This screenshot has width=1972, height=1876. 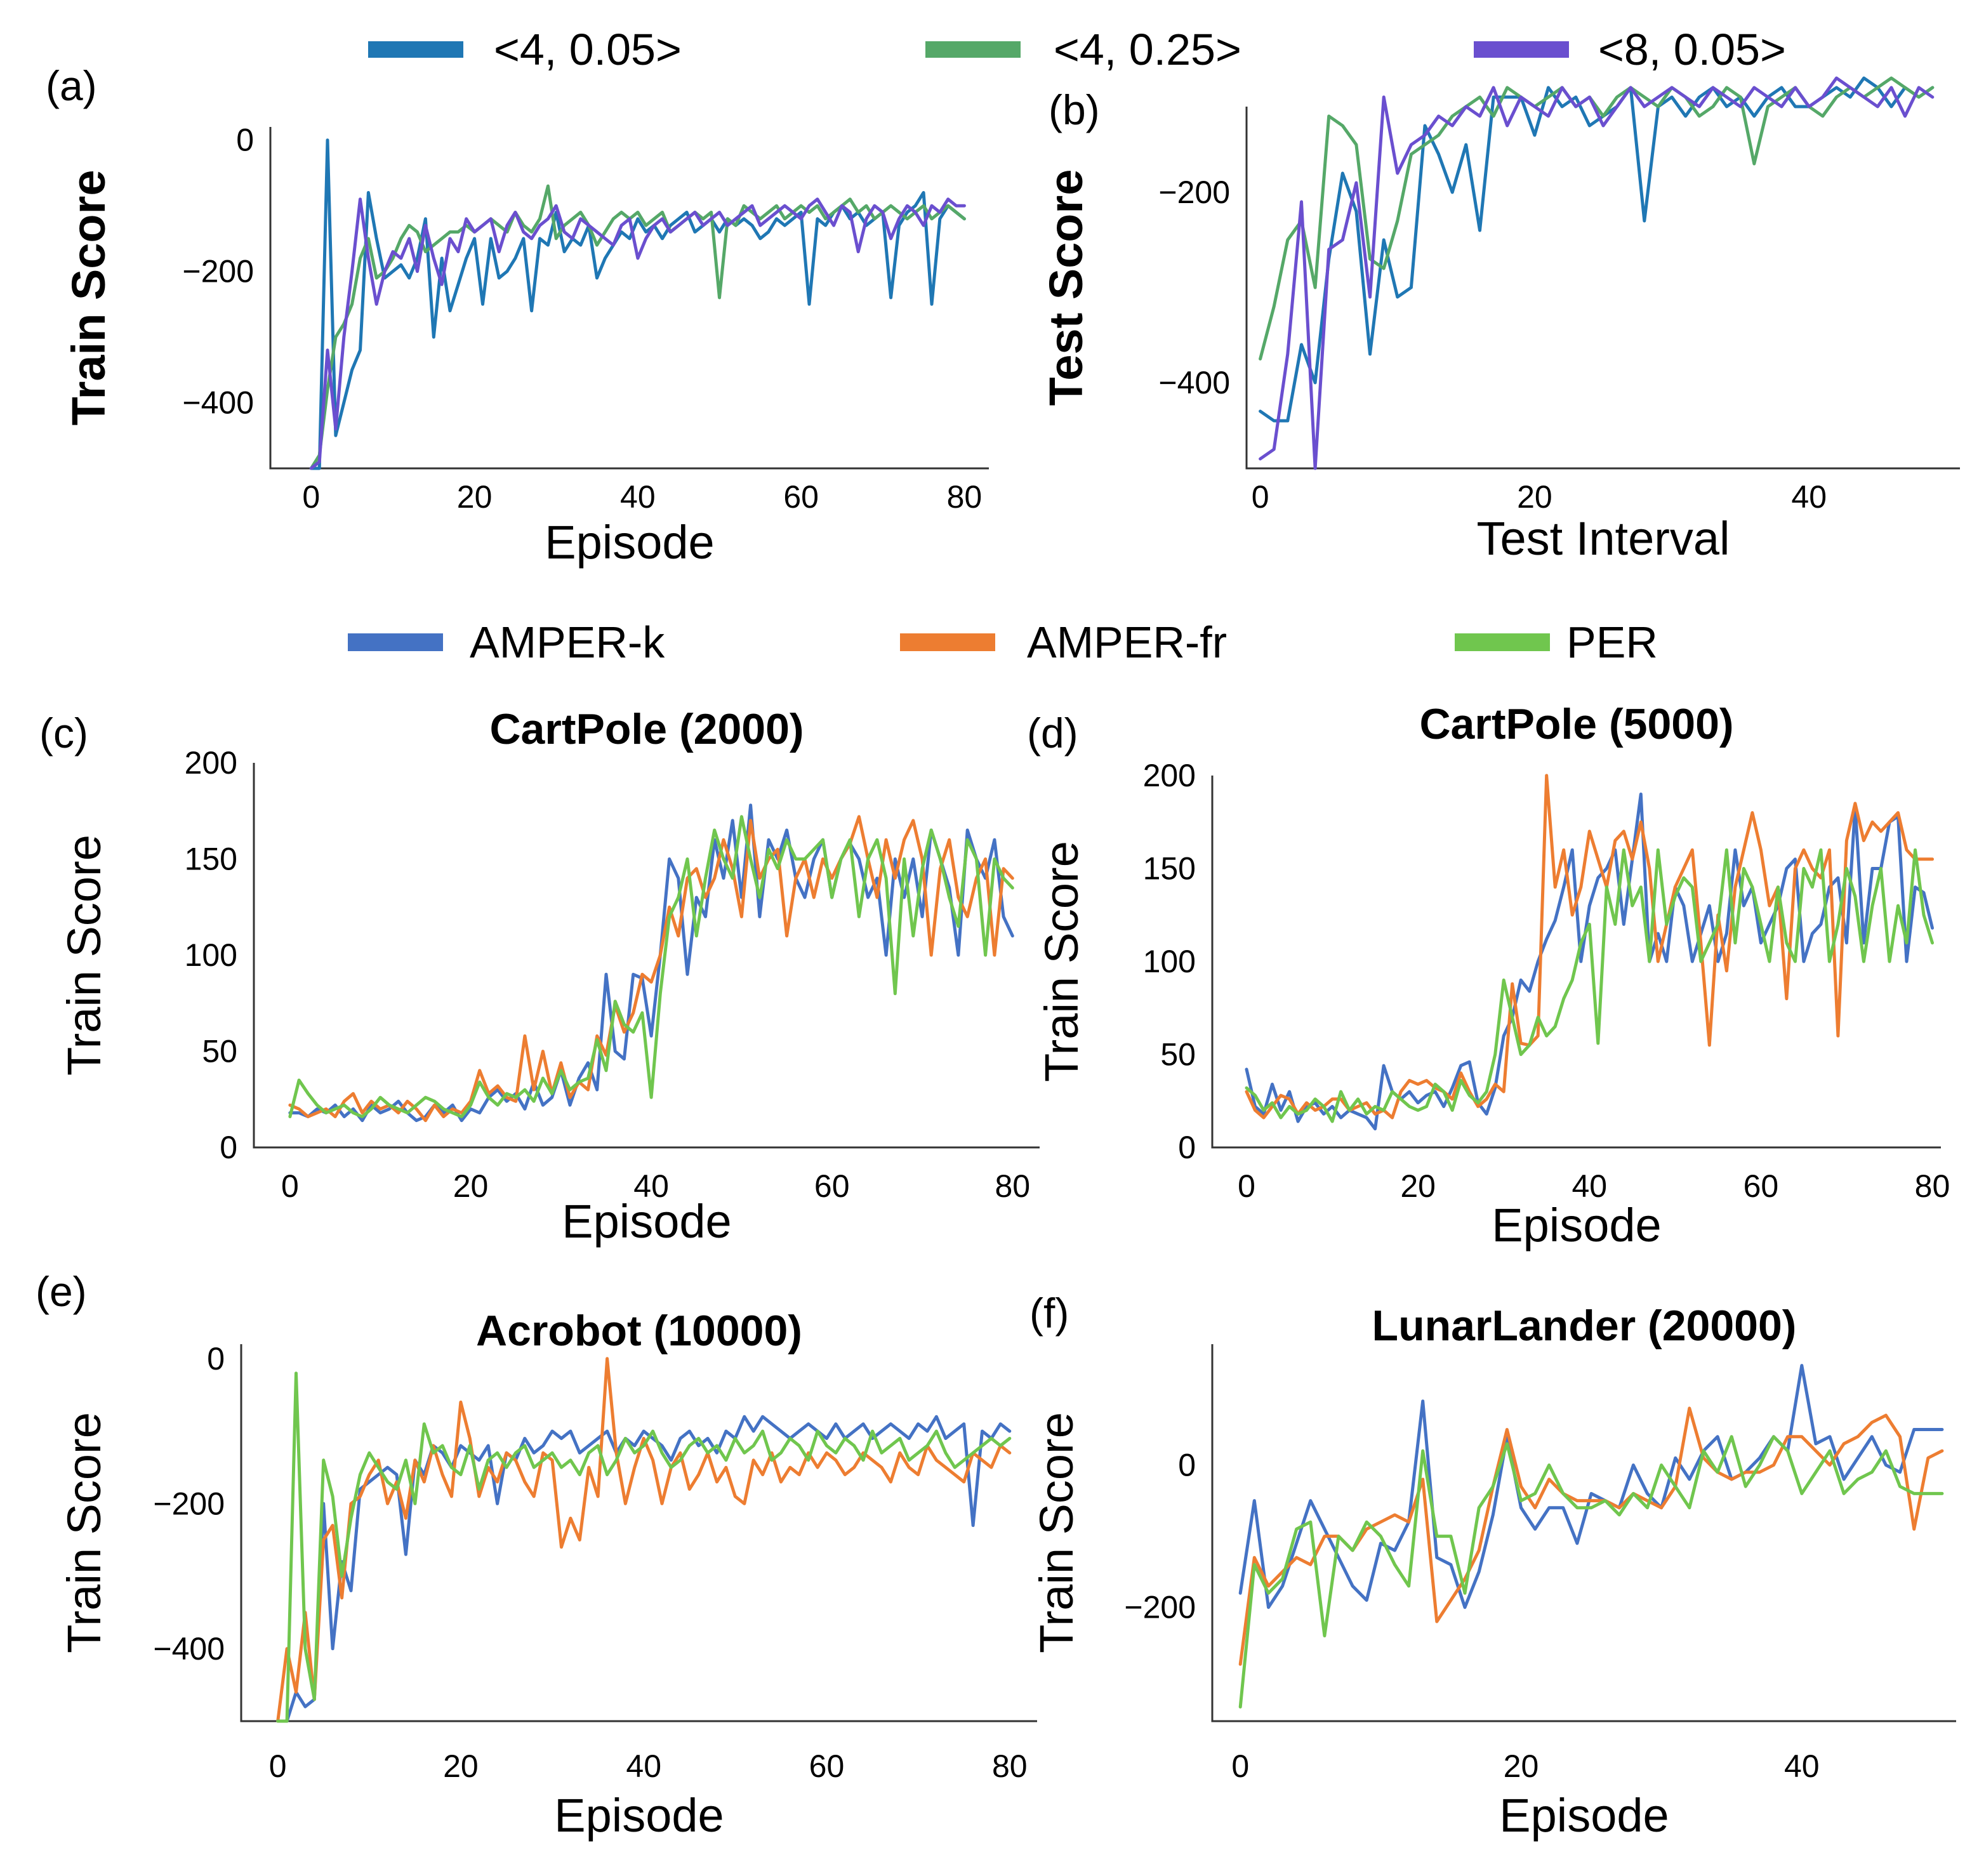 I want to click on chart-panel: (b) 0 20 40 −200 −400 Test Interval Test Score, so click(x=1500, y=321).